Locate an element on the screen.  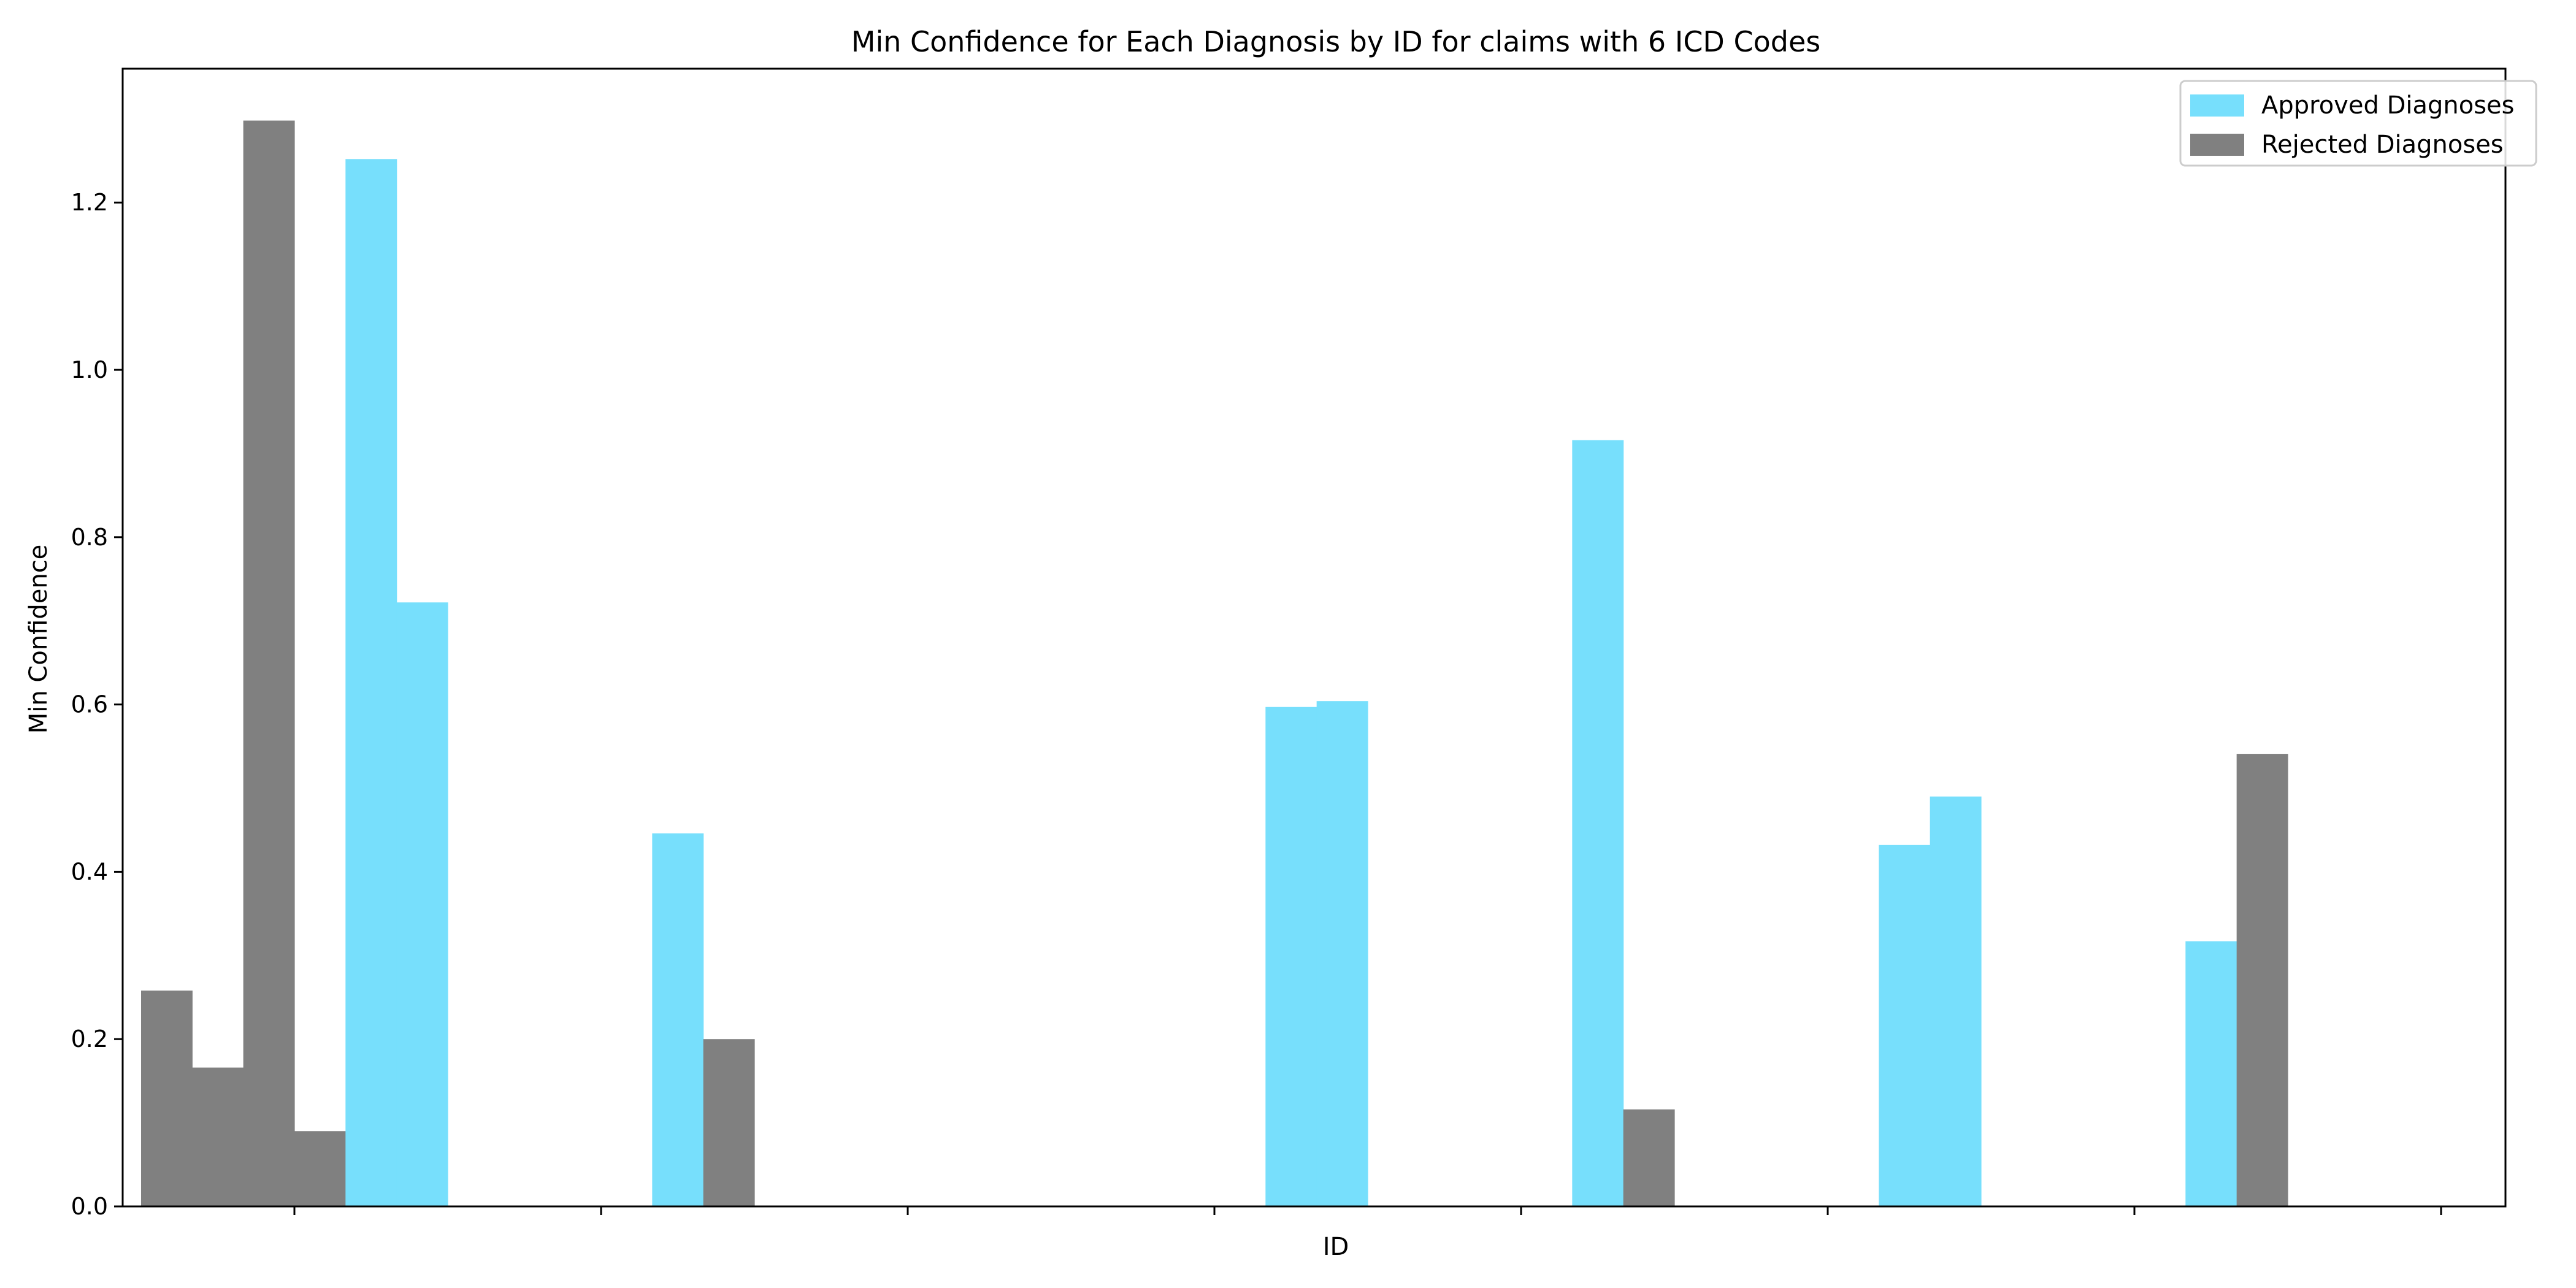
legend-label-0: Approved Diagnoses is located at coordinates (2388, 105).